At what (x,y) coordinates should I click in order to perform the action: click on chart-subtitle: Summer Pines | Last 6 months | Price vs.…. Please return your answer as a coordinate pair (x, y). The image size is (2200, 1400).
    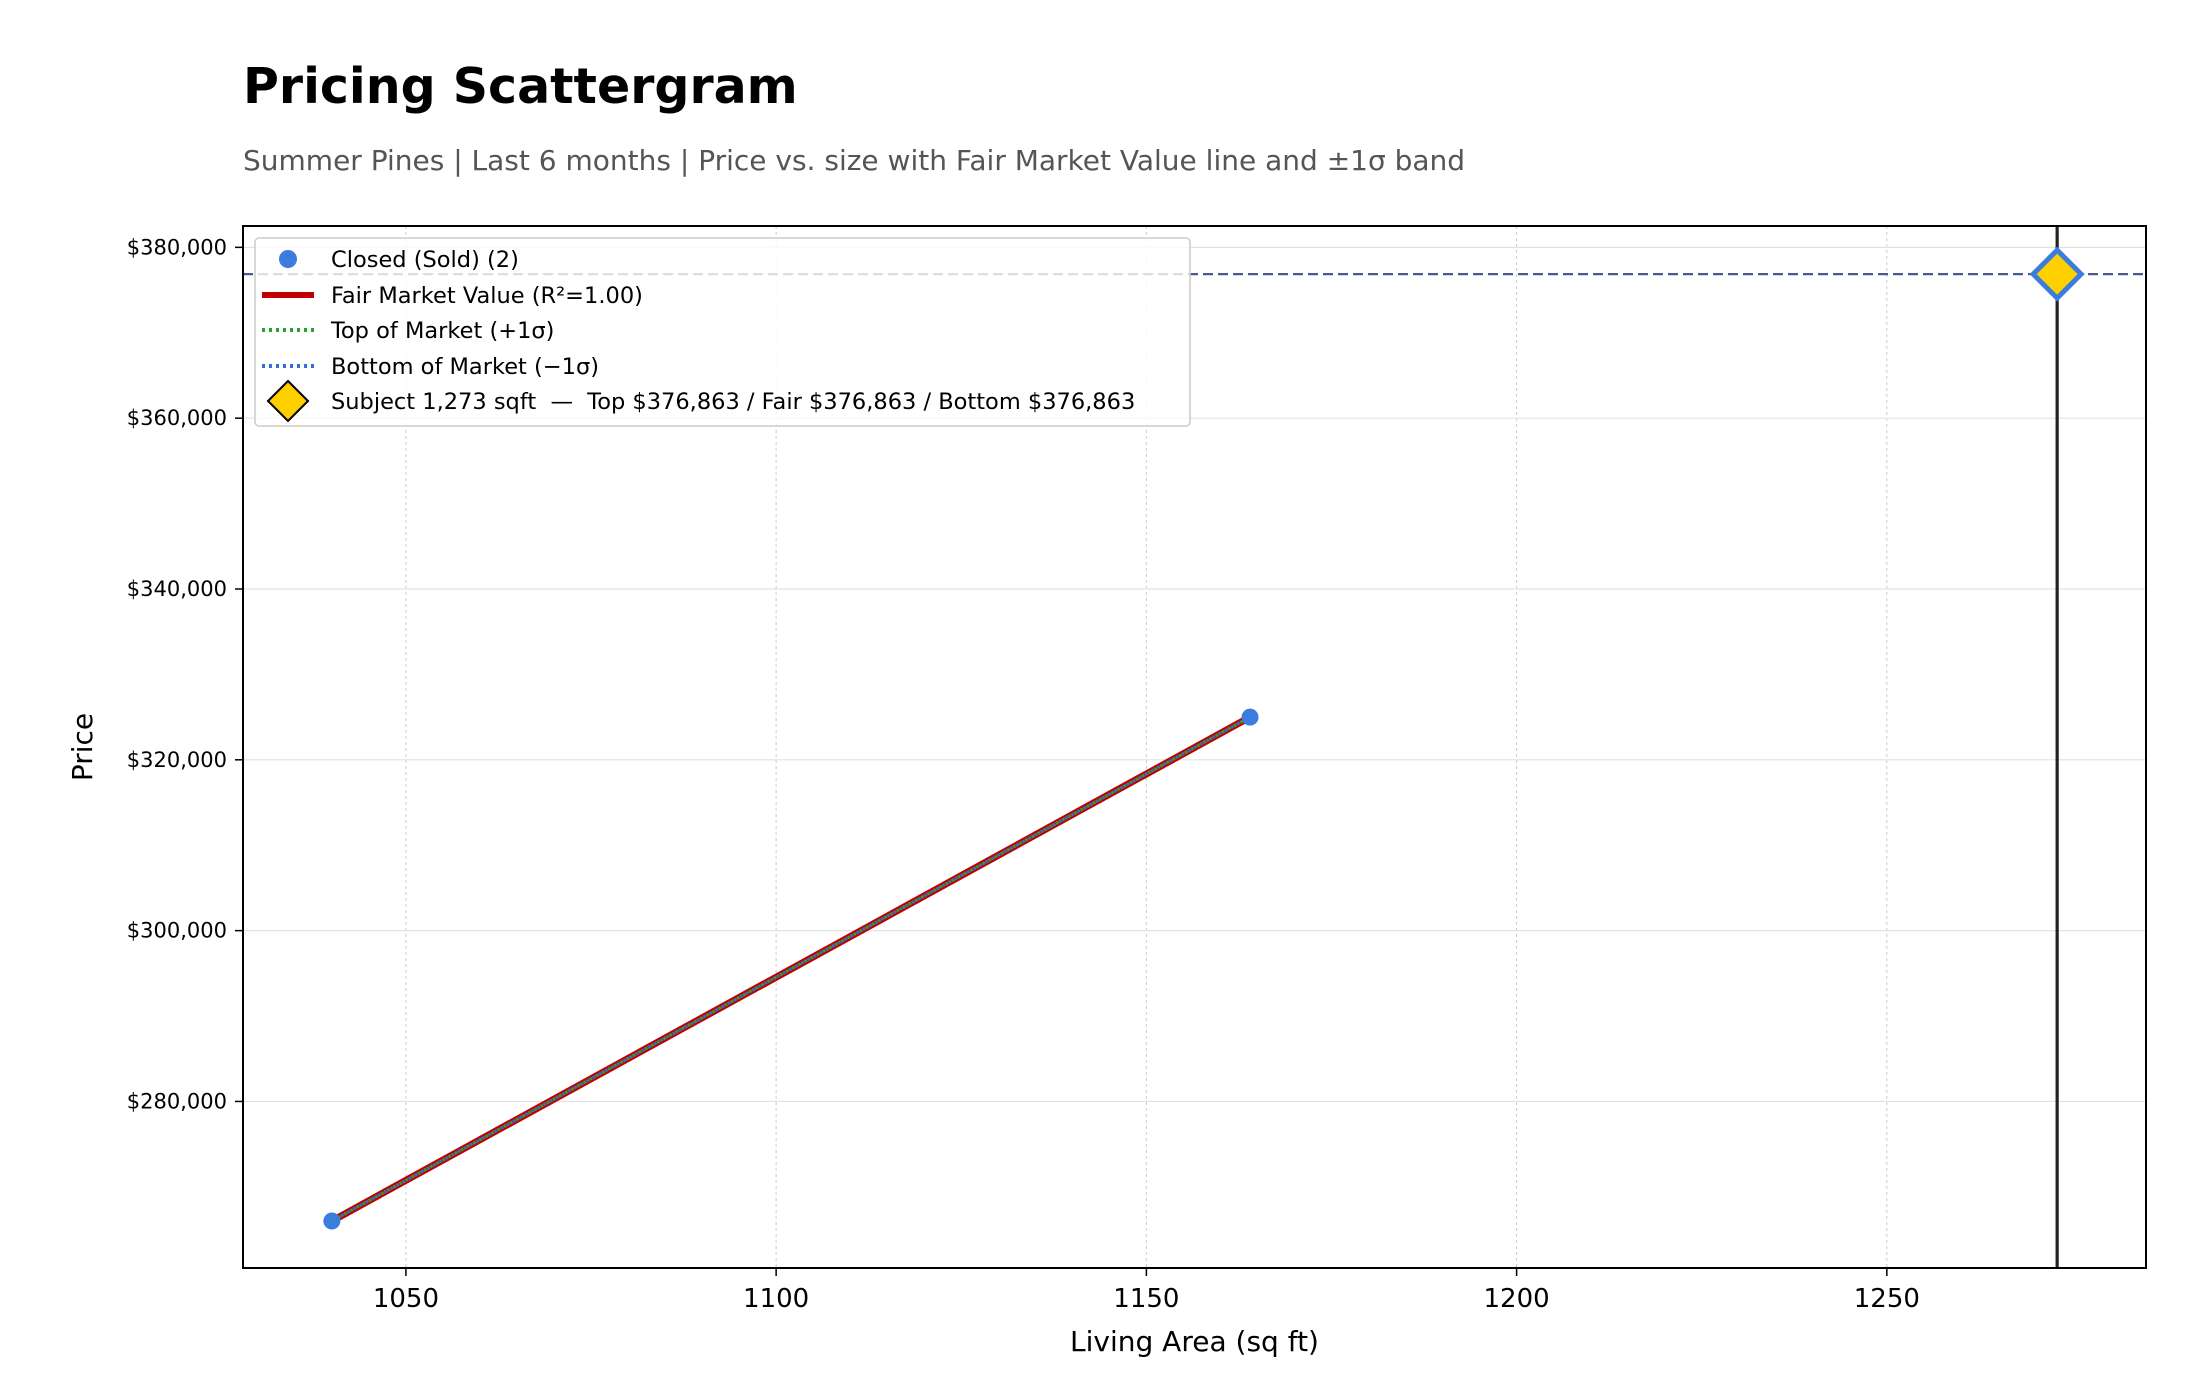
    Looking at the image, I should click on (854, 160).